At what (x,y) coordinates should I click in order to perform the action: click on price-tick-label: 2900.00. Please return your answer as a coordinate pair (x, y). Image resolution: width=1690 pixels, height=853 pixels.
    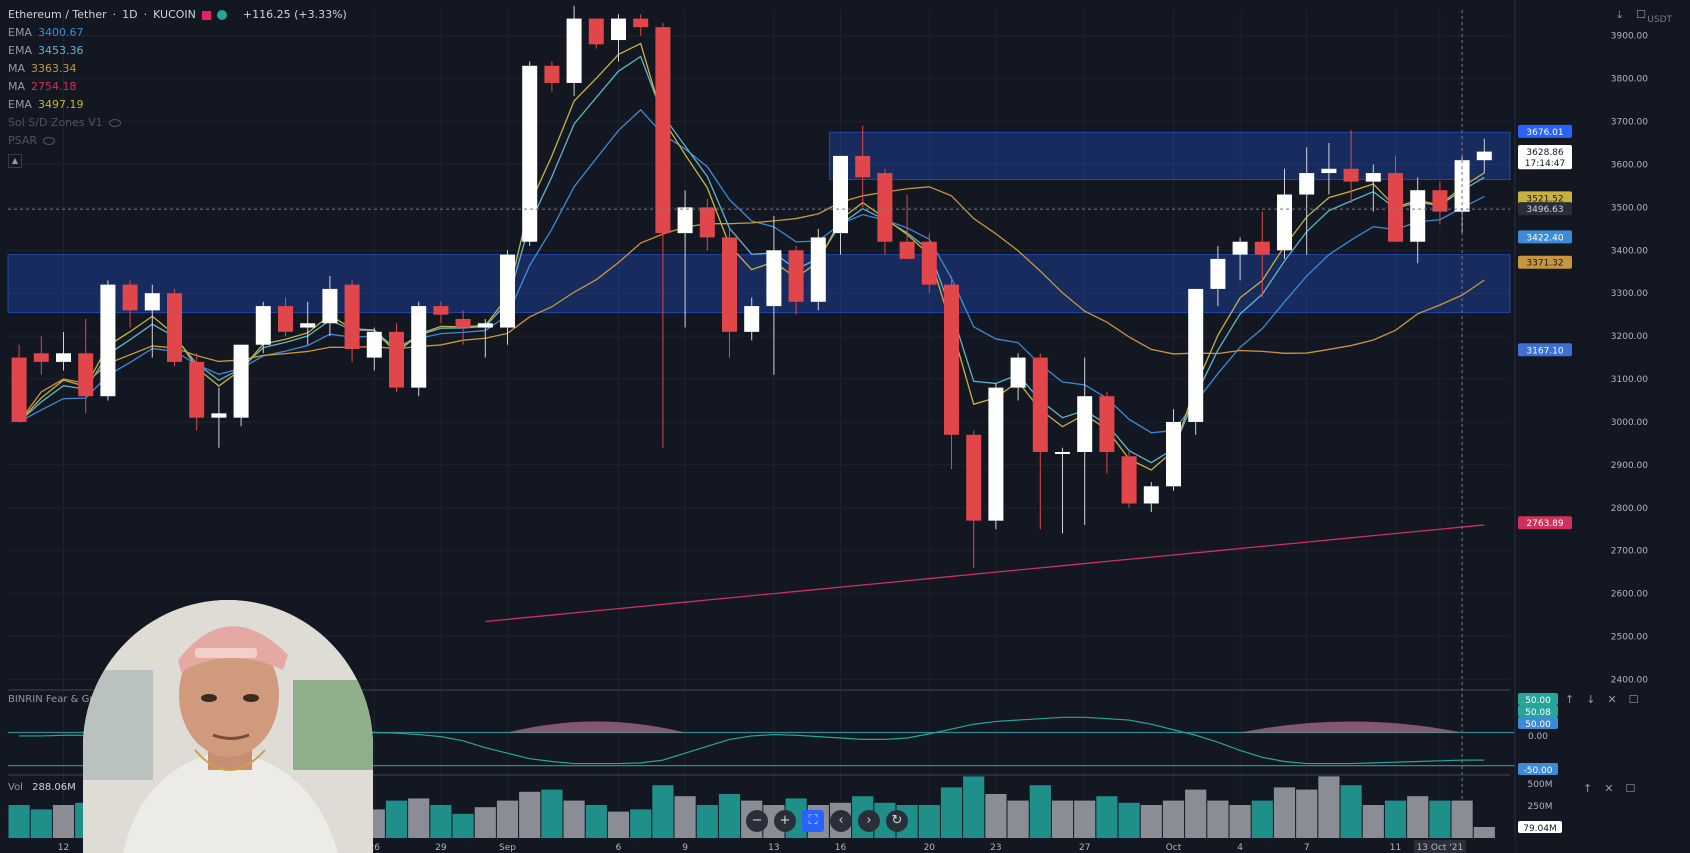
    Looking at the image, I should click on (1629, 466).